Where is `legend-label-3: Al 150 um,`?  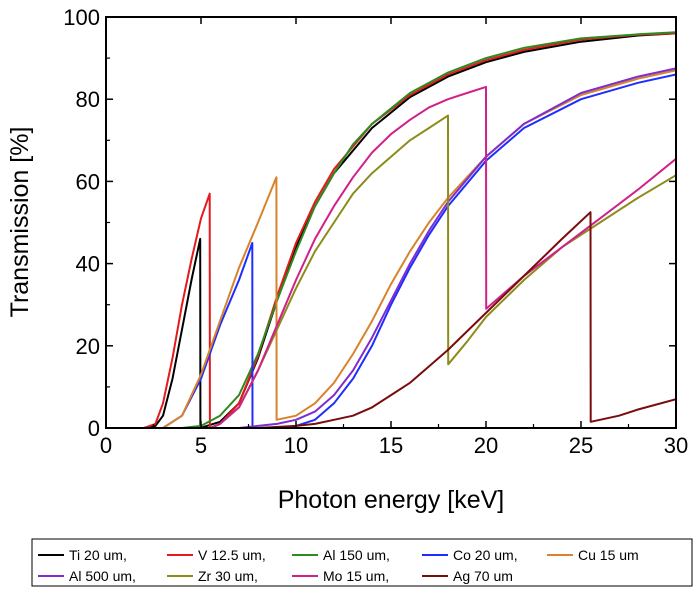
legend-label-3: Al 150 um, is located at coordinates (356, 555).